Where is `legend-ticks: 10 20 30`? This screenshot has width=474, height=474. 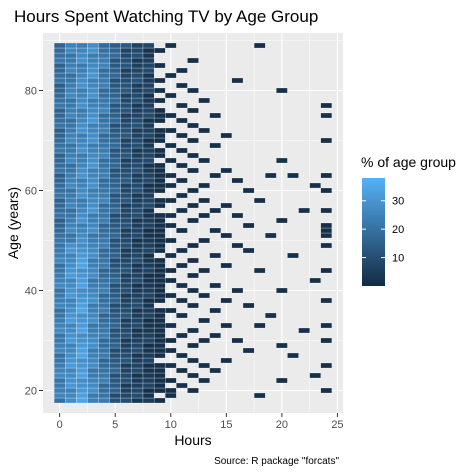 legend-ticks: 10 20 30 is located at coordinates (383, 230).